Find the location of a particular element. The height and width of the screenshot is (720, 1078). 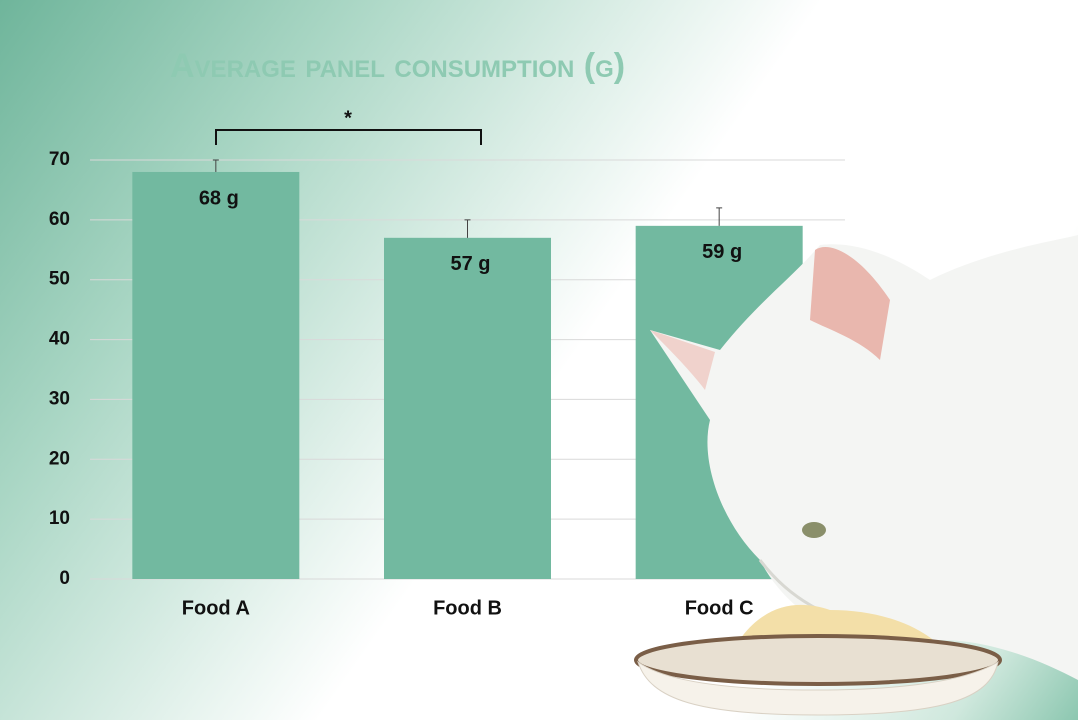

significance-marker: * is located at coordinates (348, 118).